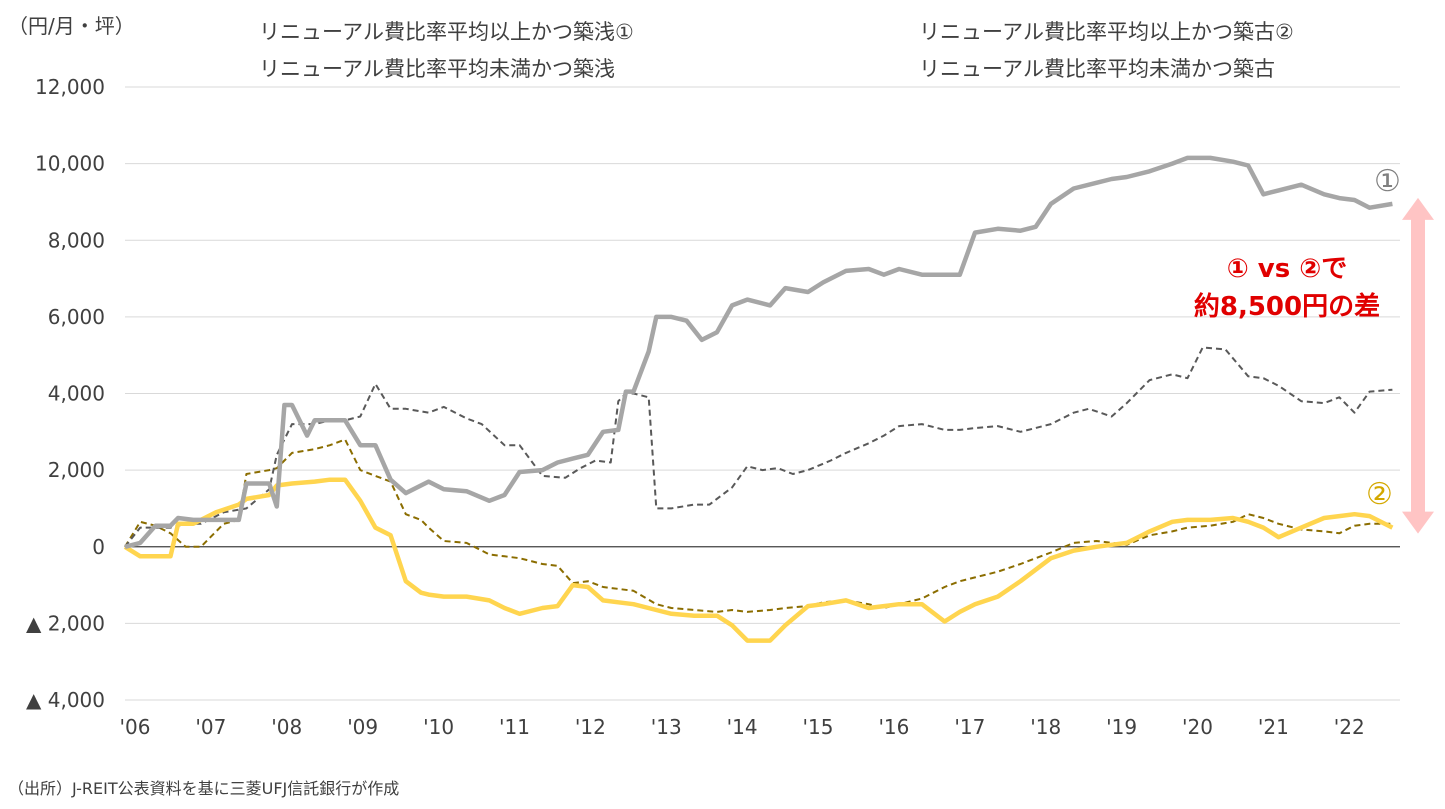 This screenshot has height=809, width=1445. I want to click on y-tick-label: ▲ 2,000, so click(65, 623).